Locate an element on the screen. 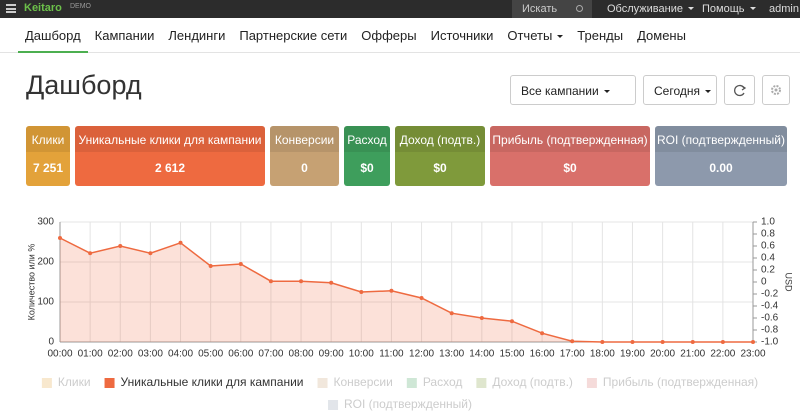 The height and width of the screenshot is (414, 800). nav-menu: Помощь is located at coordinates (729, 9).